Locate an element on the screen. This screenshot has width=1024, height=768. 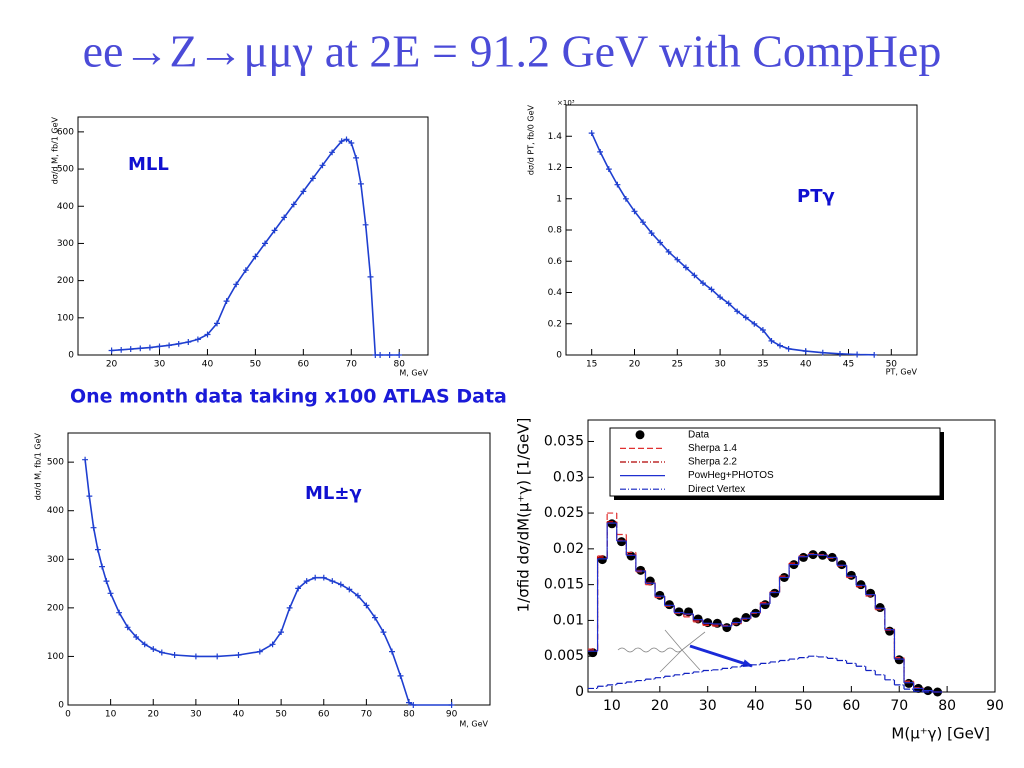
legend-box is located at coordinates (775, 462).